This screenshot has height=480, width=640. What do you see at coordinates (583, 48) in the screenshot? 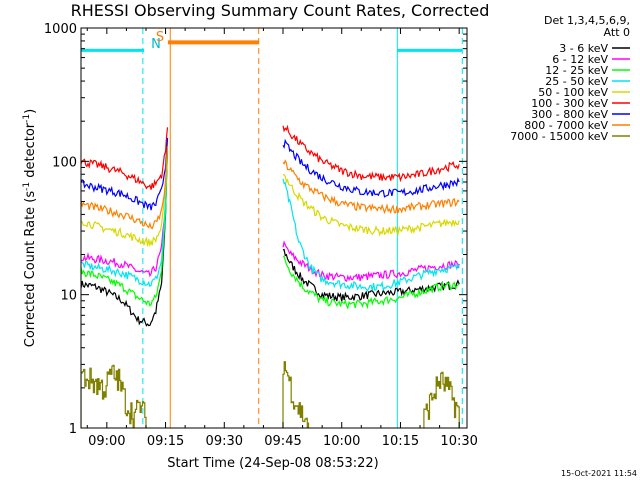
I see `legend-label-1: 3 - 6 keV` at bounding box center [583, 48].